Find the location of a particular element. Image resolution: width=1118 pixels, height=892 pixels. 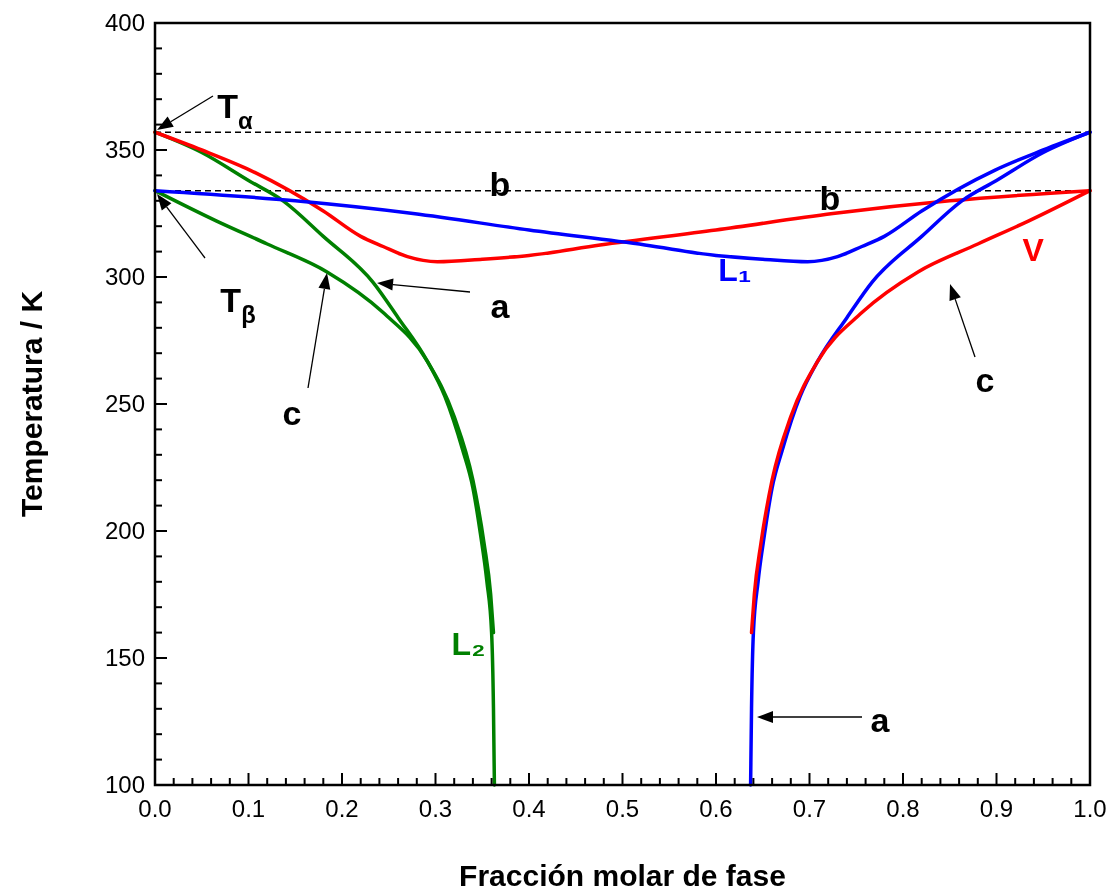

x-tick-label: 0.3 is located at coordinates (435, 808).